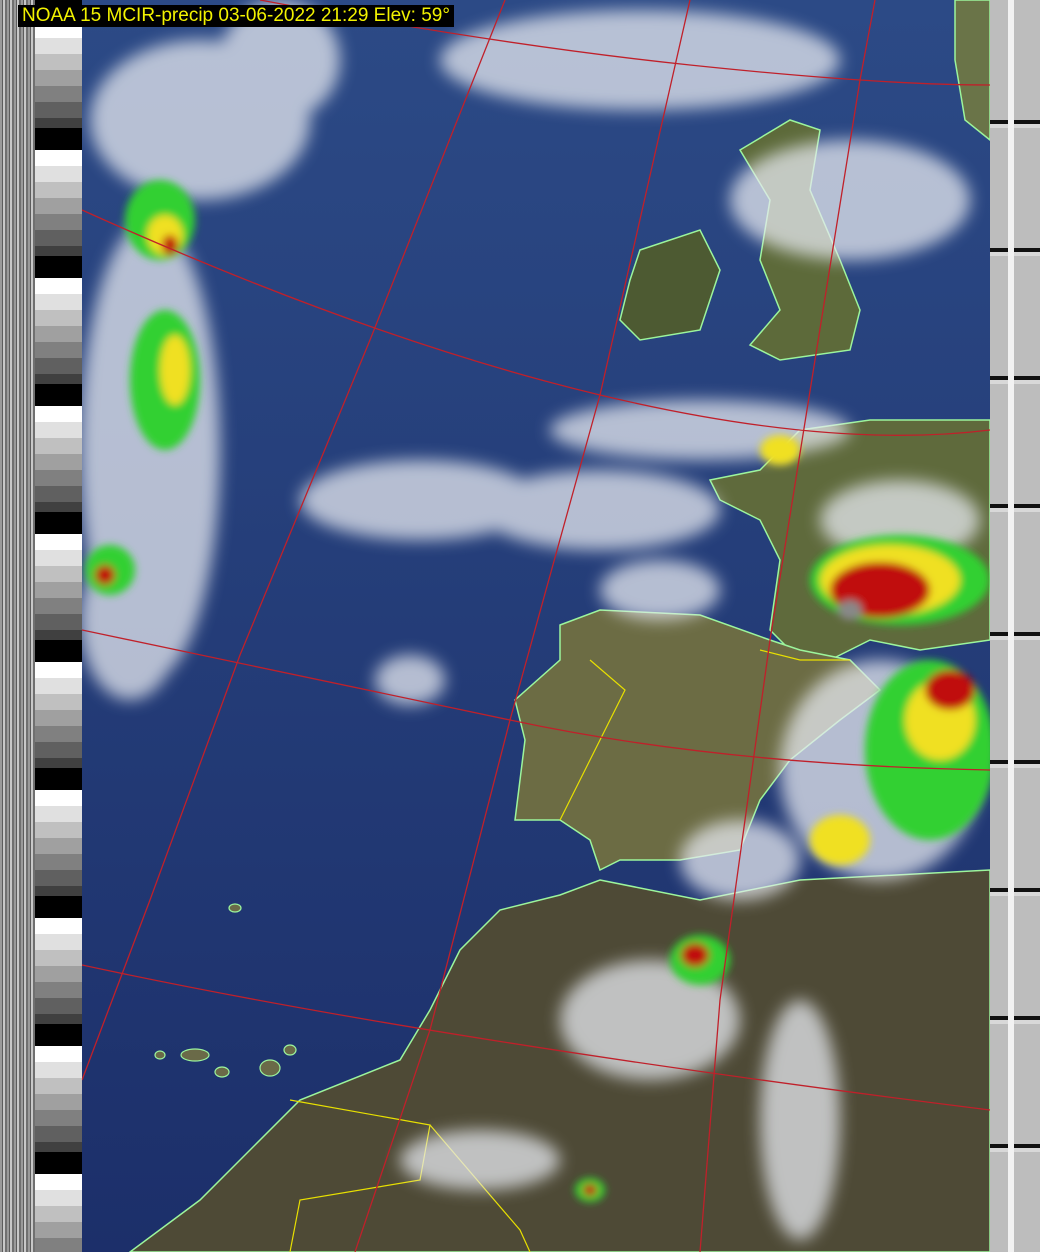 This screenshot has height=1252, width=1040. What do you see at coordinates (670, 285) in the screenshot?
I see `ireland` at bounding box center [670, 285].